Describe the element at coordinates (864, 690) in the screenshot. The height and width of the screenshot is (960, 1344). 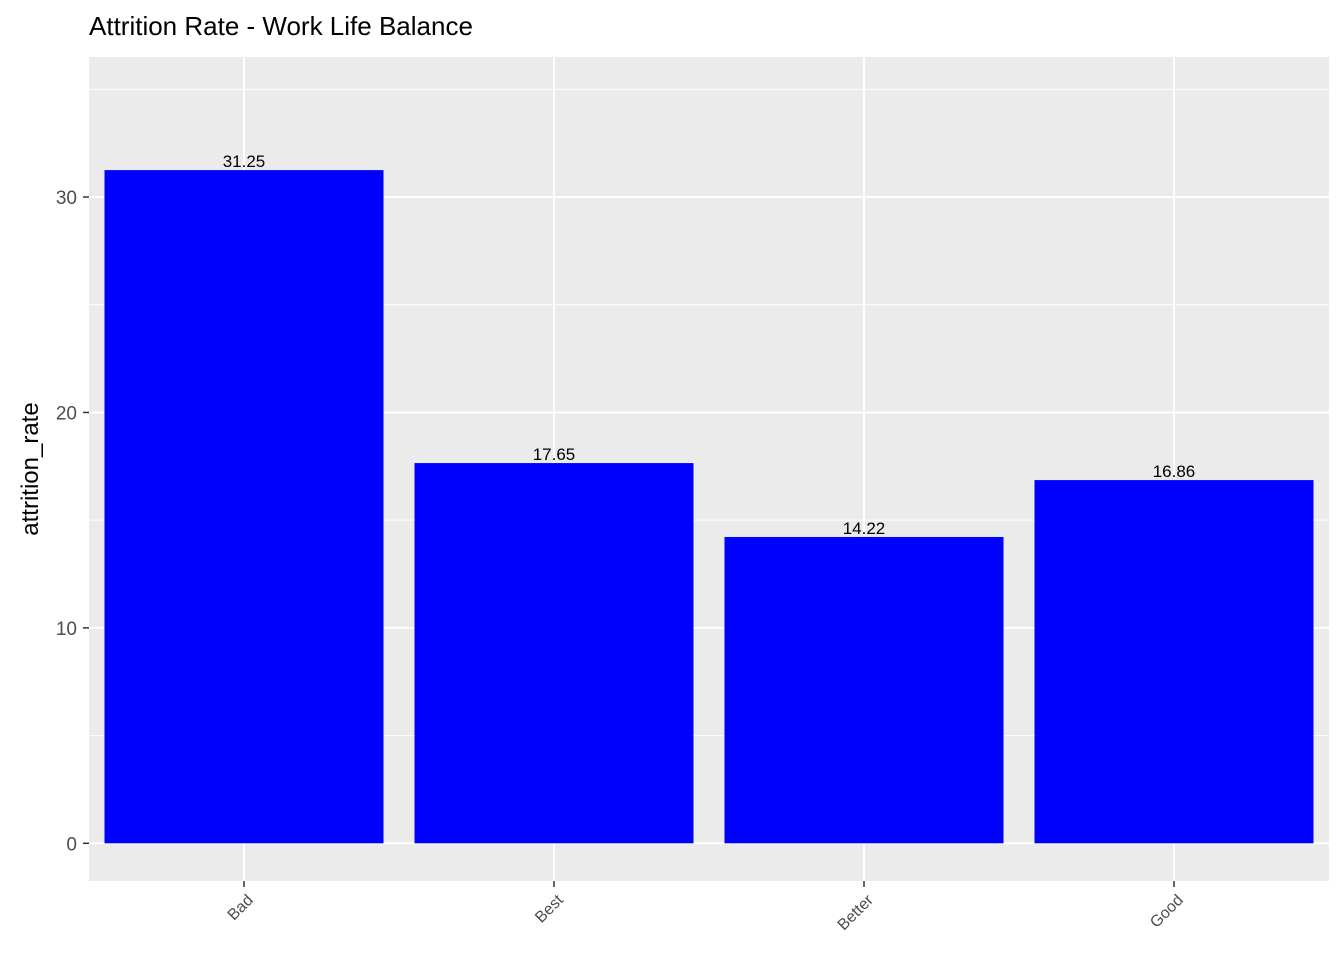
I see `bar-better` at that location.